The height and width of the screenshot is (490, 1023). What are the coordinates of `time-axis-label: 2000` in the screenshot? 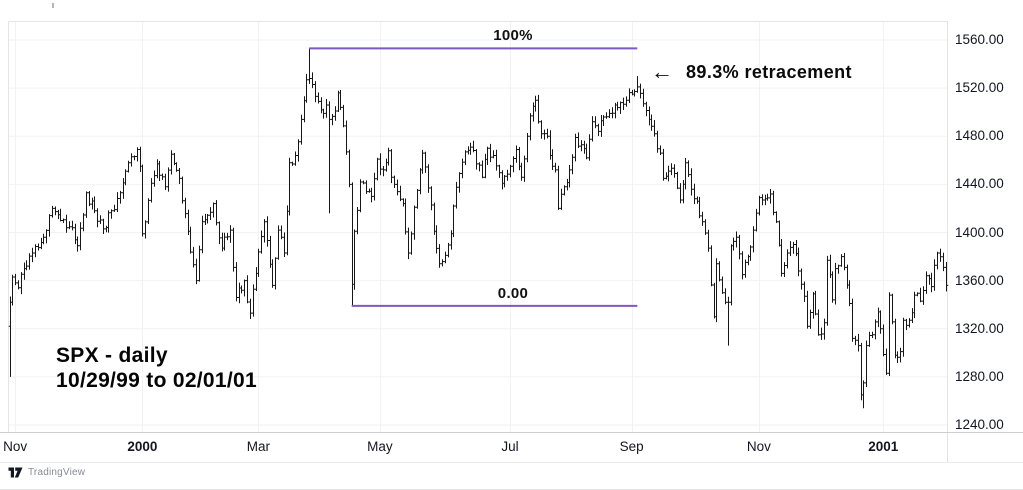 It's located at (142, 446).